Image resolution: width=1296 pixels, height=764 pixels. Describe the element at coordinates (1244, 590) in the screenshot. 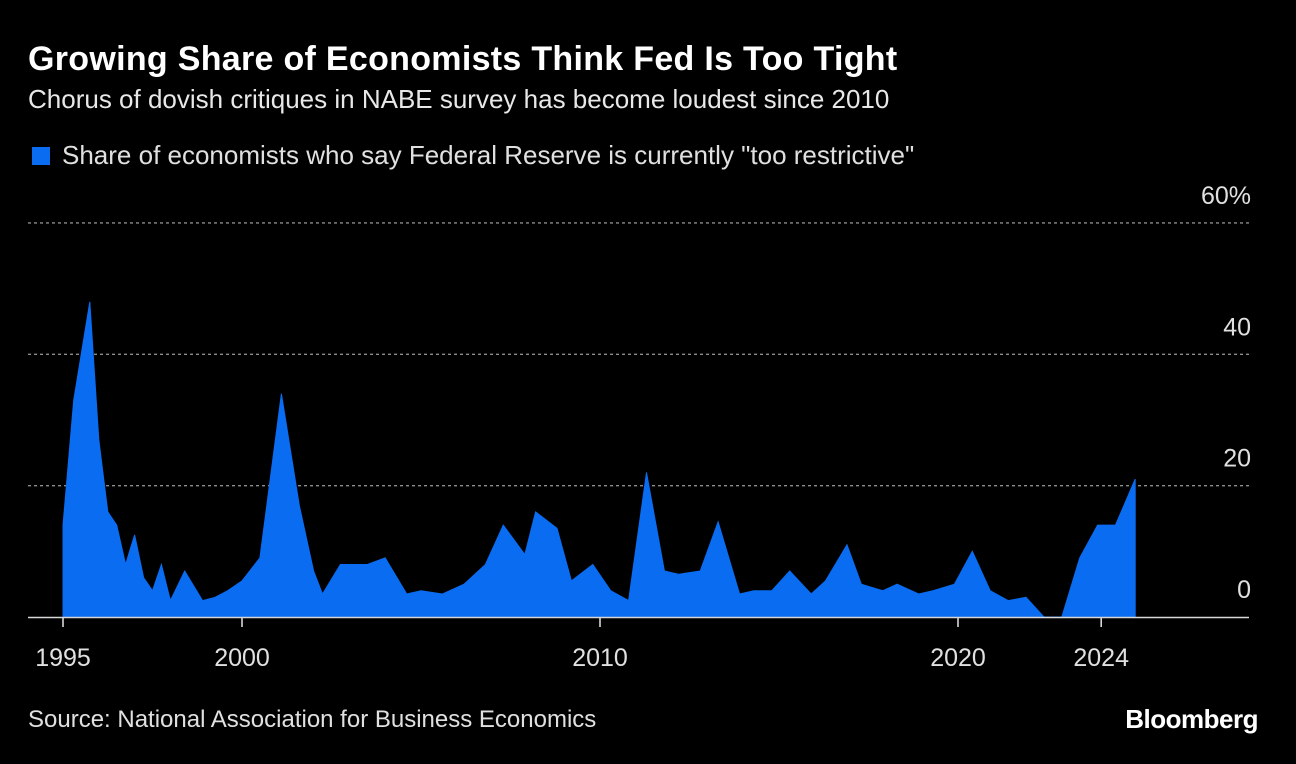

I see `y-tick-label-0: 0` at that location.